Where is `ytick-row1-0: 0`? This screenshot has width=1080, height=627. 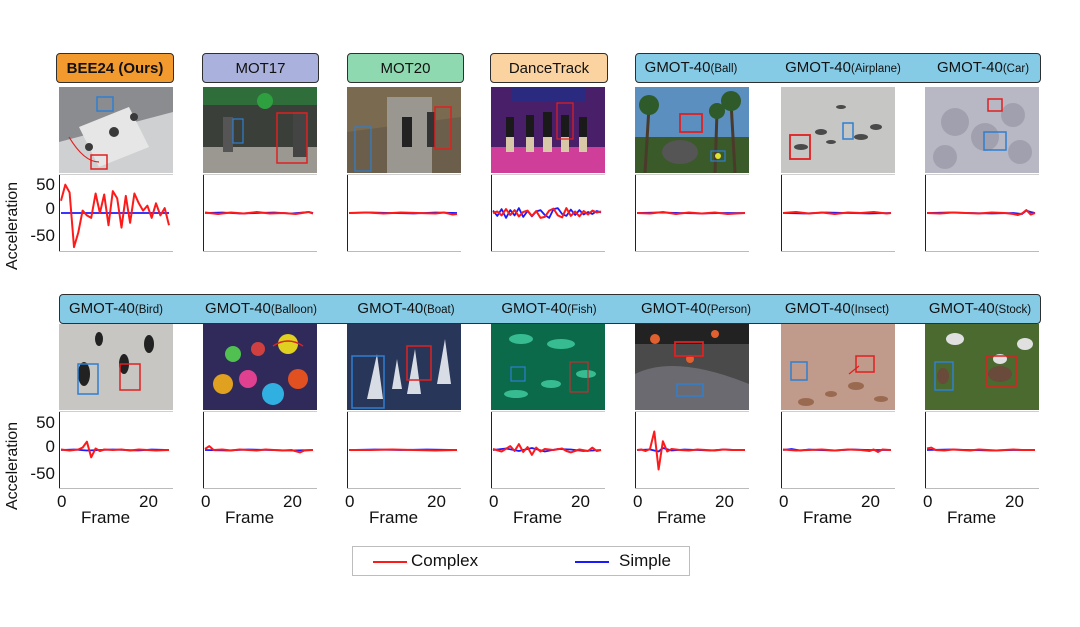
ytick-row1-0: 0 is located at coordinates (50, 208).